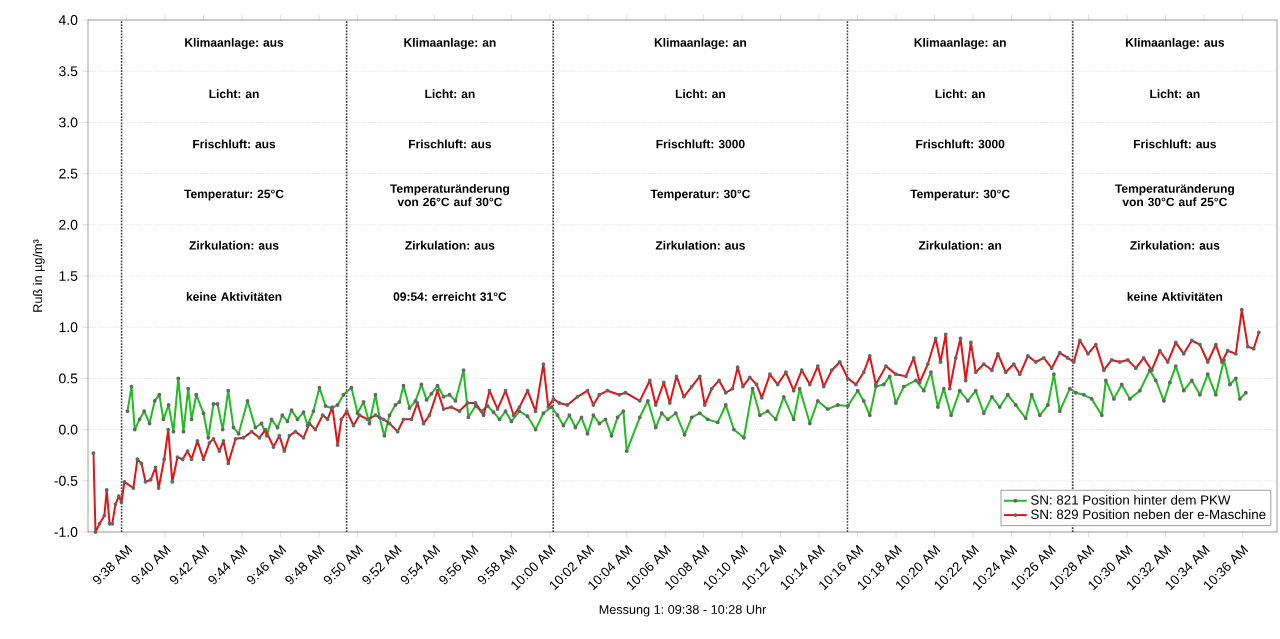  Describe the element at coordinates (68, 224) in the screenshot. I see `y-tick-label: 2.0` at that location.